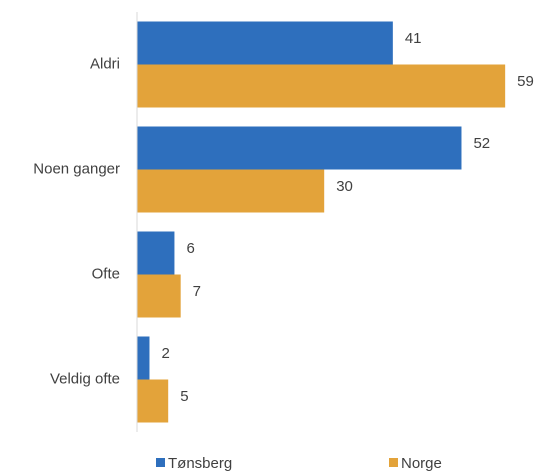  Describe the element at coordinates (413, 38) in the screenshot. I see `value-label: 41` at that location.